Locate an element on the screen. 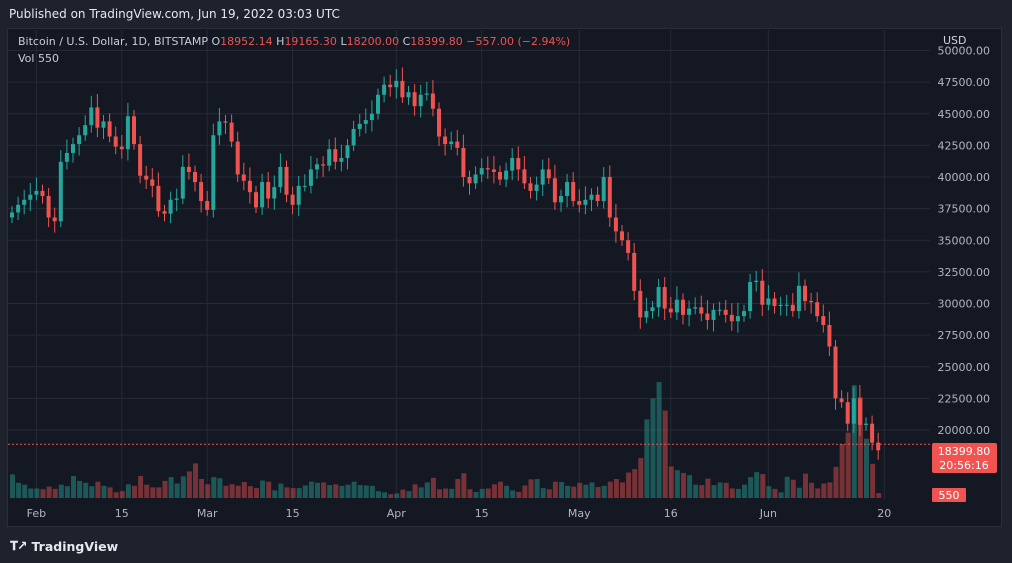 The height and width of the screenshot is (563, 1012). volume-badge-text: 550 is located at coordinates (949, 495).